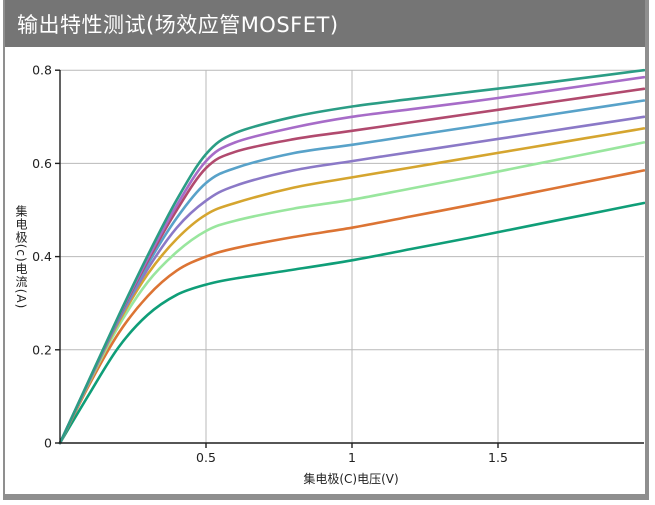 This screenshot has height=505, width=655. Describe the element at coordinates (42, 256) in the screenshot. I see `y-tick-label-0.4: 0.4` at that location.